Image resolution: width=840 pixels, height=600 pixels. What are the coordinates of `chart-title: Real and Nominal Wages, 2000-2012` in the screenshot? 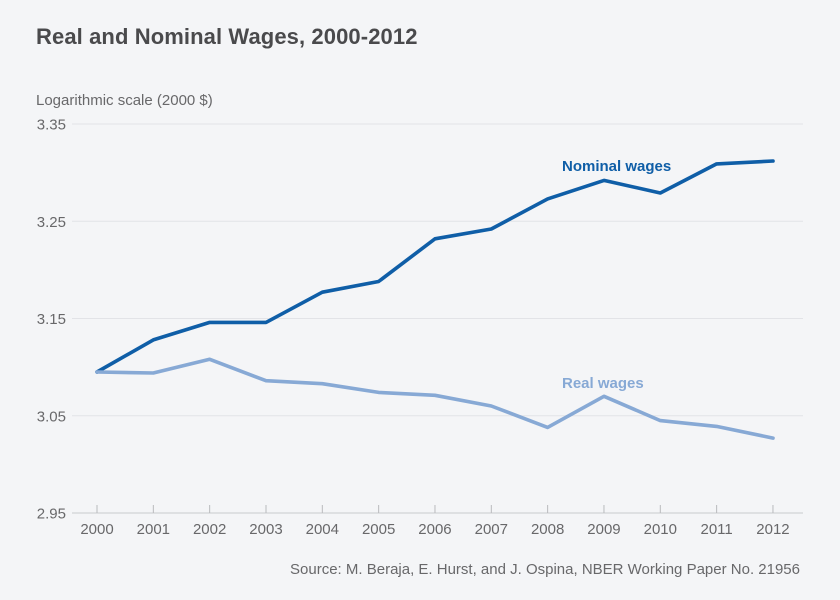 It's located at (227, 36).